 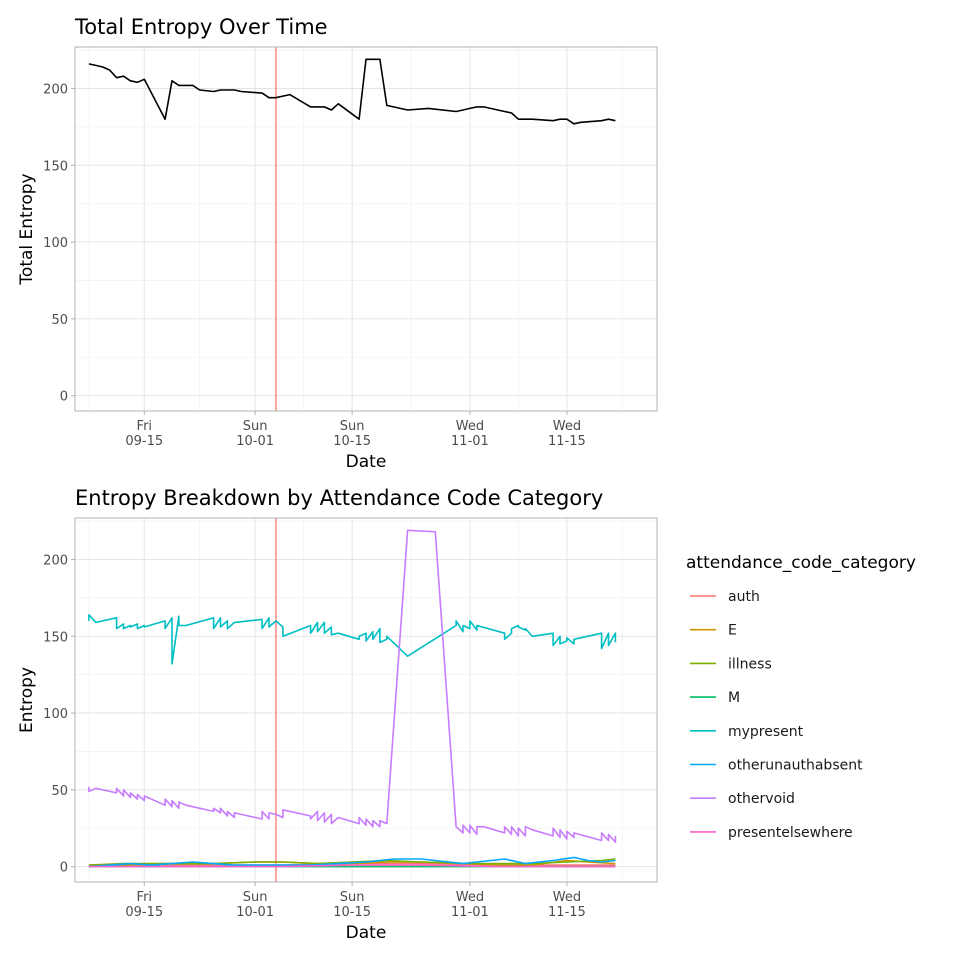 I want to click on legend-label-otherunauthabsent: otherunauthabsent, so click(x=795, y=766).